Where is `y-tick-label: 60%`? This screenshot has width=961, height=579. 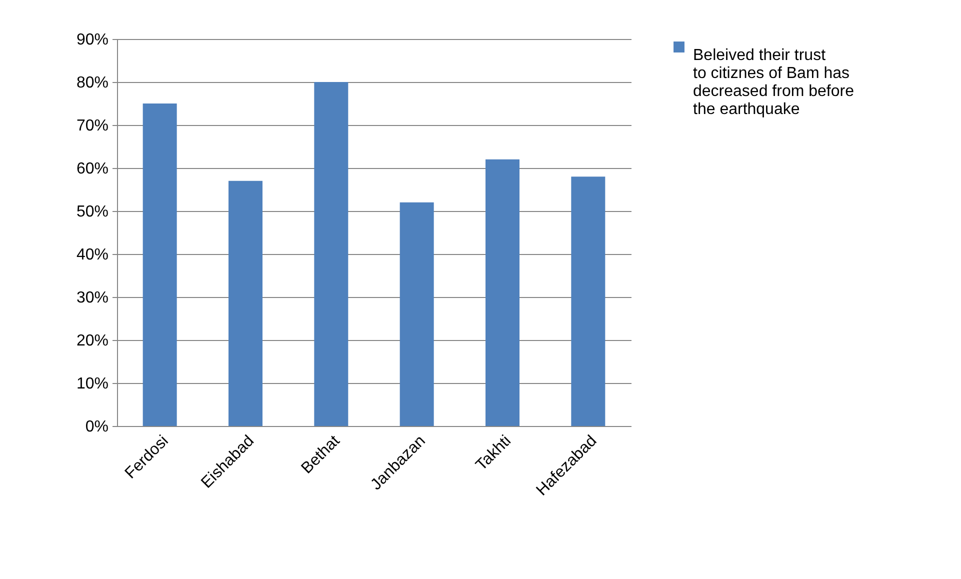
y-tick-label: 60% is located at coordinates (92, 169).